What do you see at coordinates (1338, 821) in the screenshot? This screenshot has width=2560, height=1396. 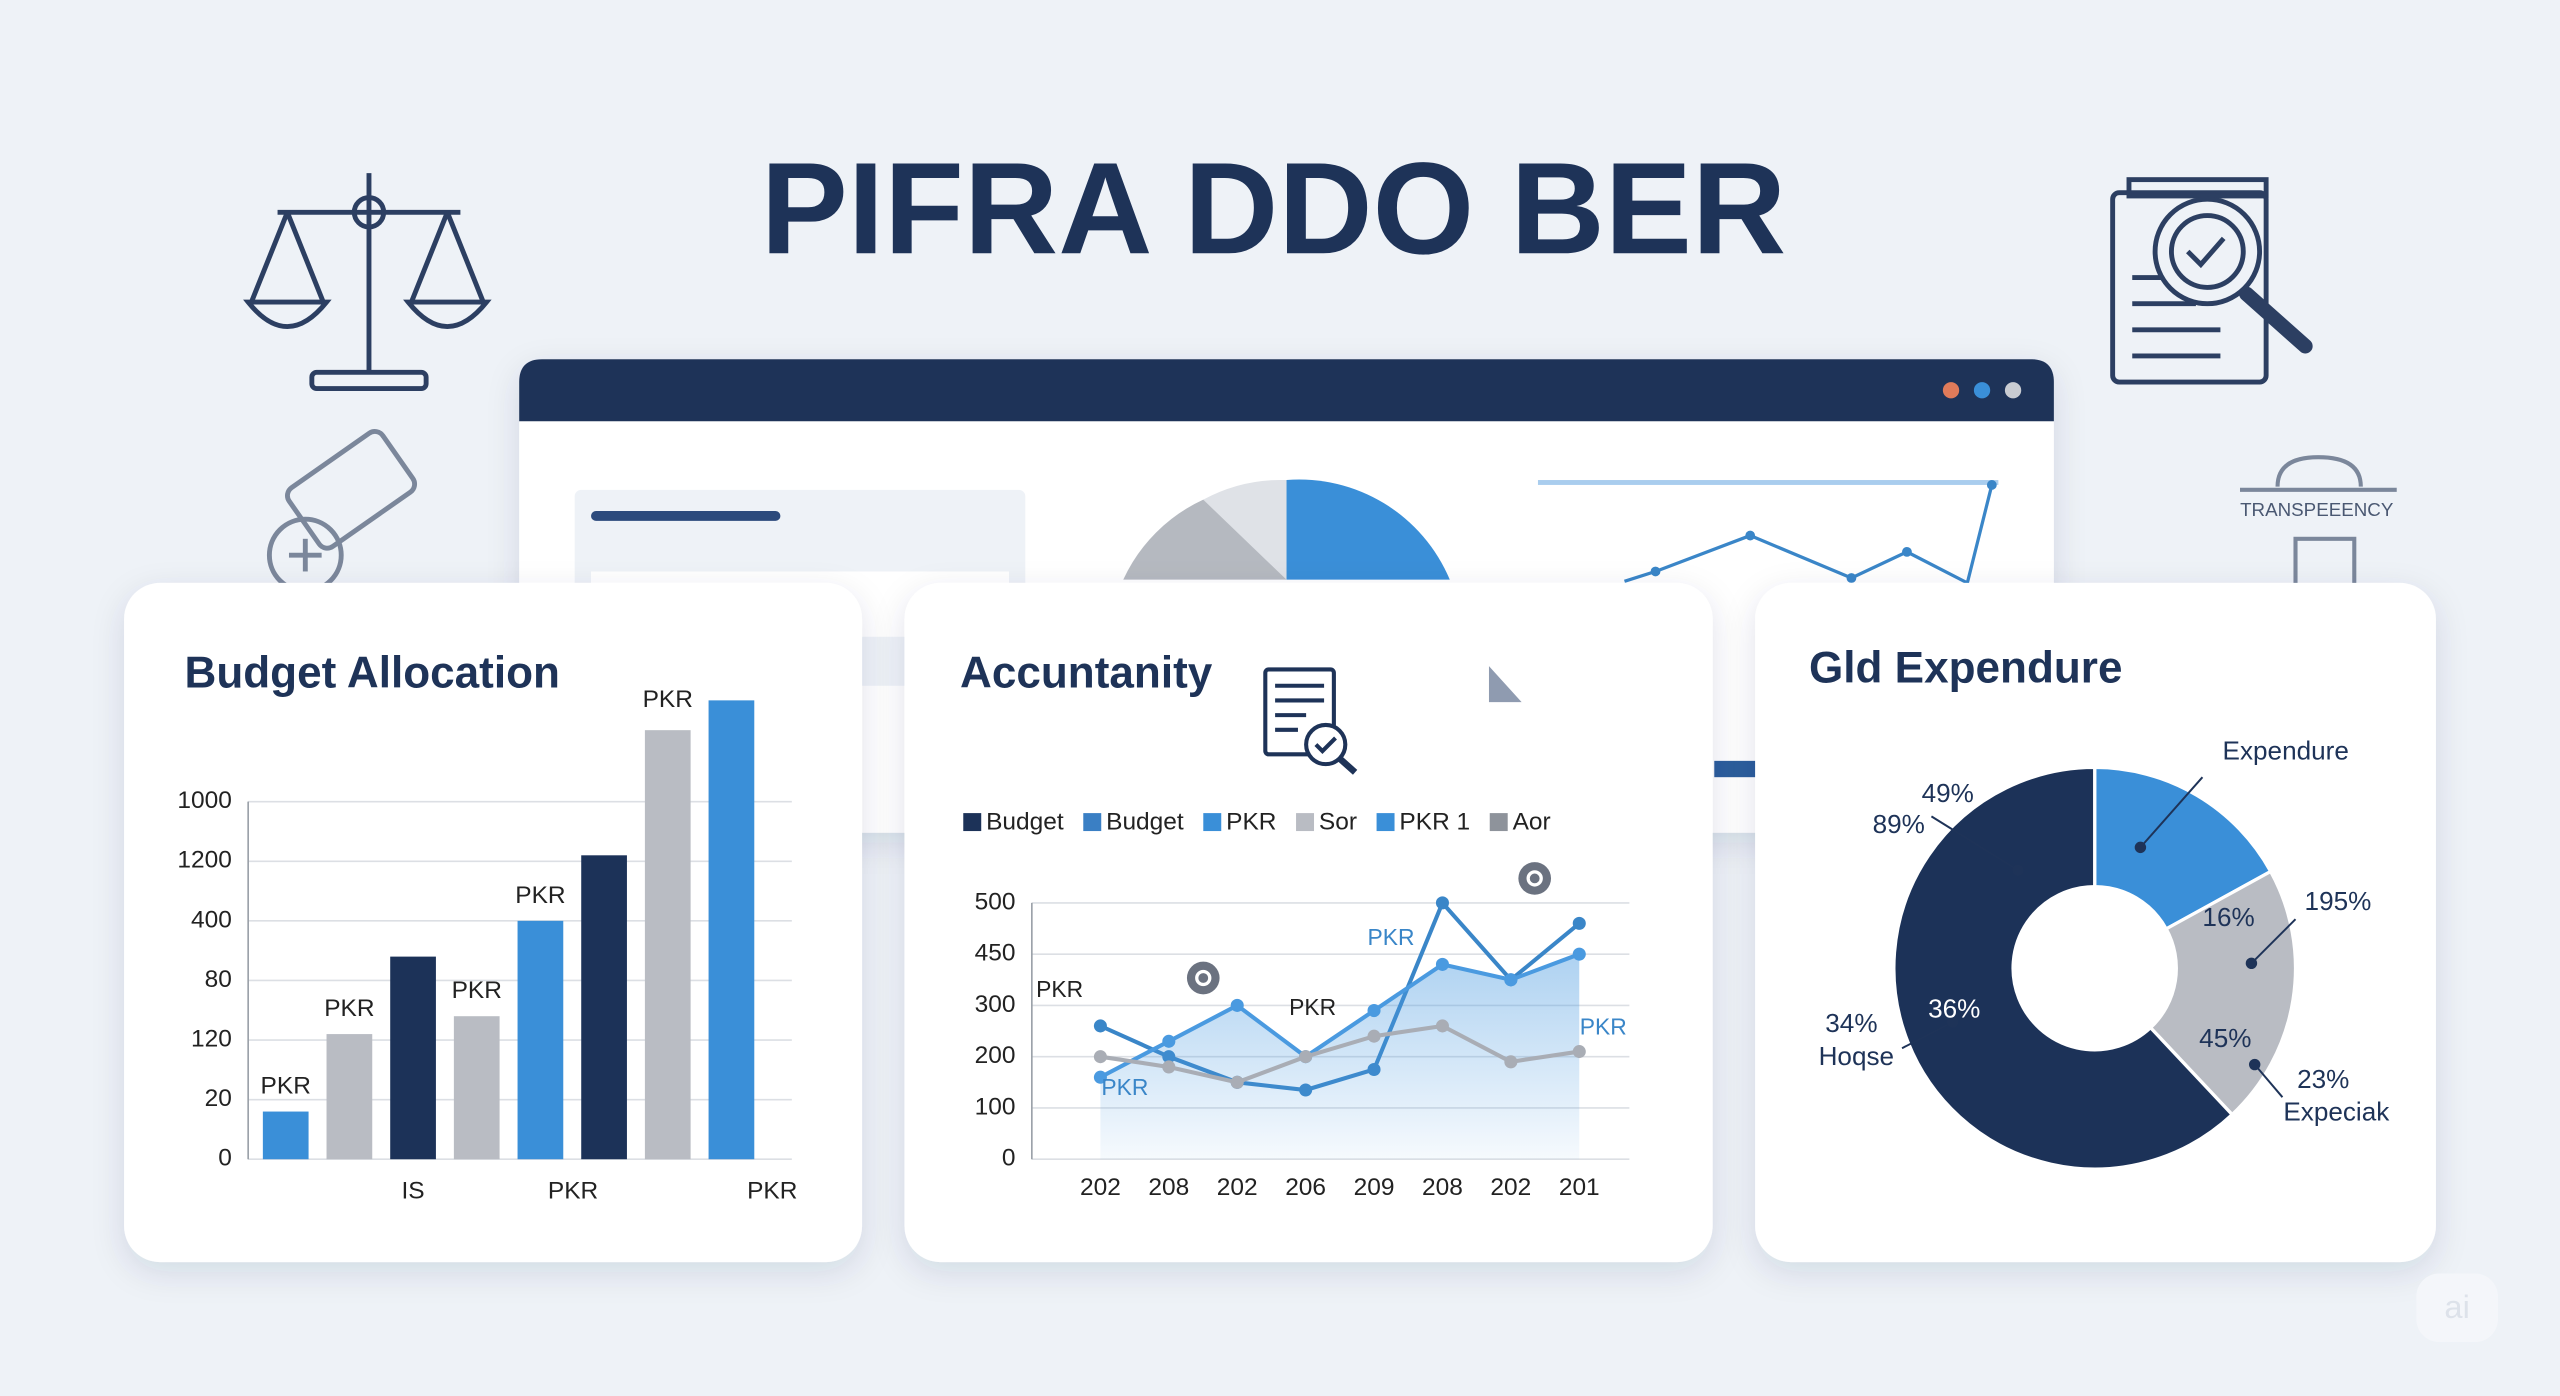 I see `legend-label: Sor` at bounding box center [1338, 821].